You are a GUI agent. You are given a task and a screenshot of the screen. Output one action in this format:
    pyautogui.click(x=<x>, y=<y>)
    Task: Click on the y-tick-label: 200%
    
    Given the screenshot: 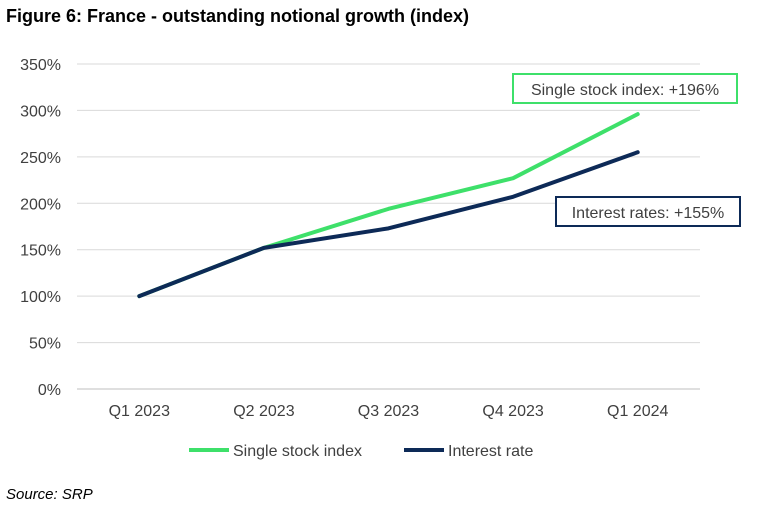 What is the action you would take?
    pyautogui.click(x=40, y=204)
    